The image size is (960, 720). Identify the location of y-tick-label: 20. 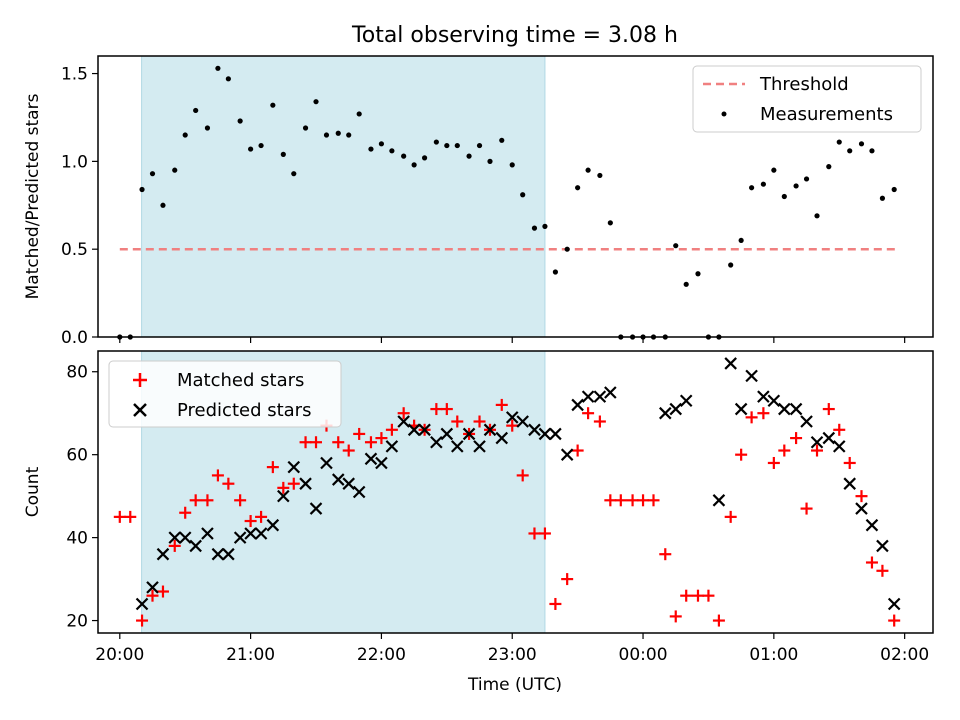
(77, 622).